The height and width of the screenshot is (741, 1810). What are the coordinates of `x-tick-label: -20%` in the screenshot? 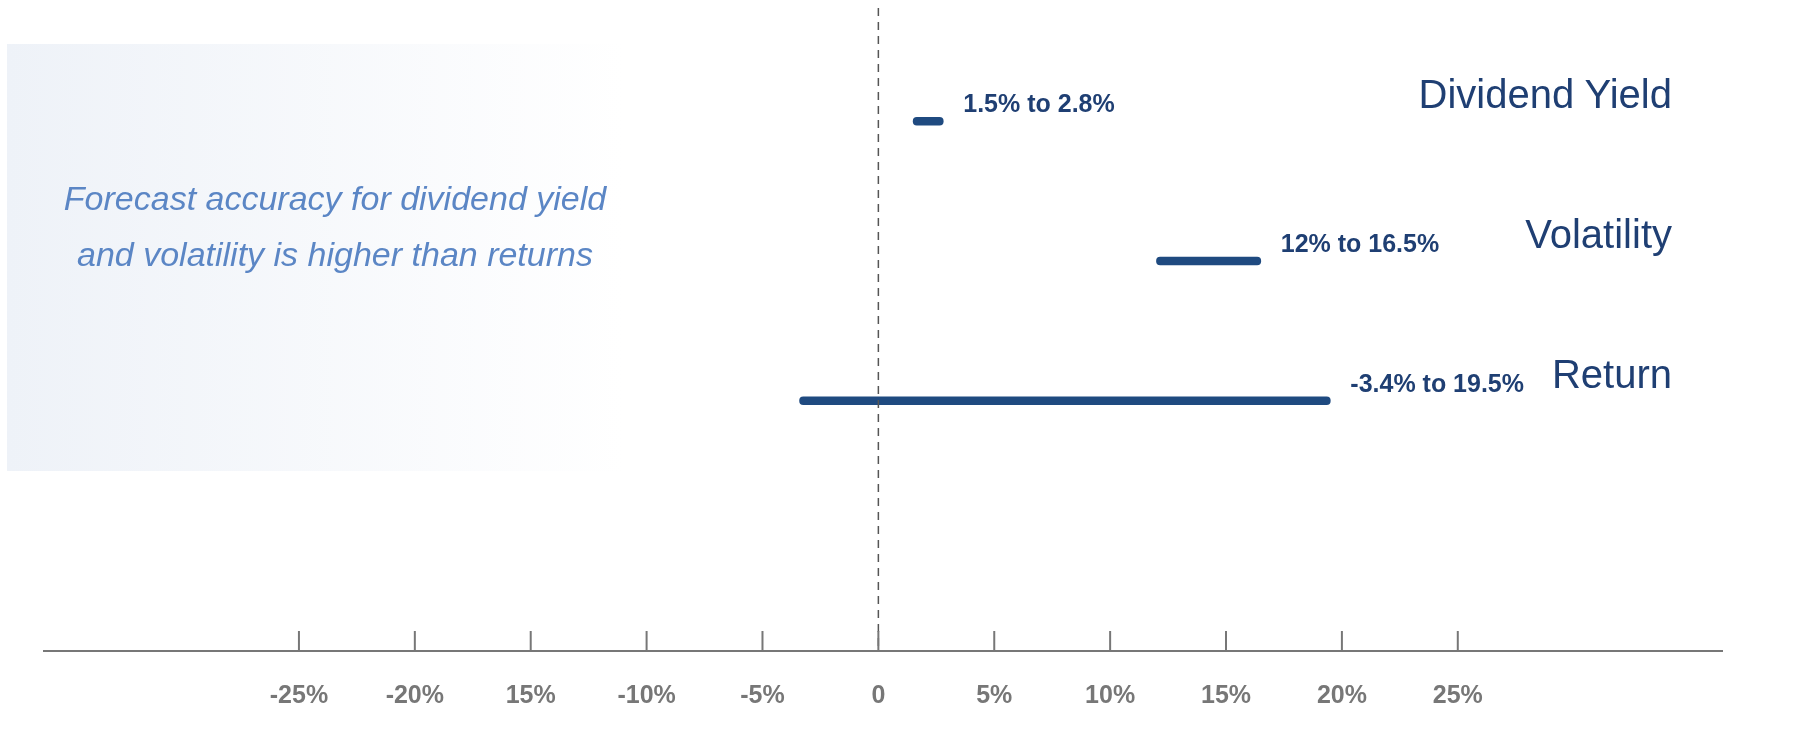 It's located at (415, 693).